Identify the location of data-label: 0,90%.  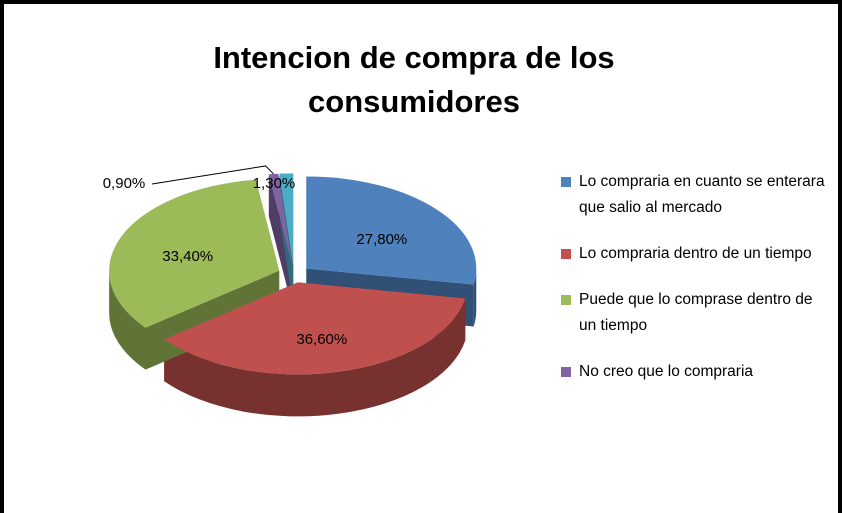
(124, 183).